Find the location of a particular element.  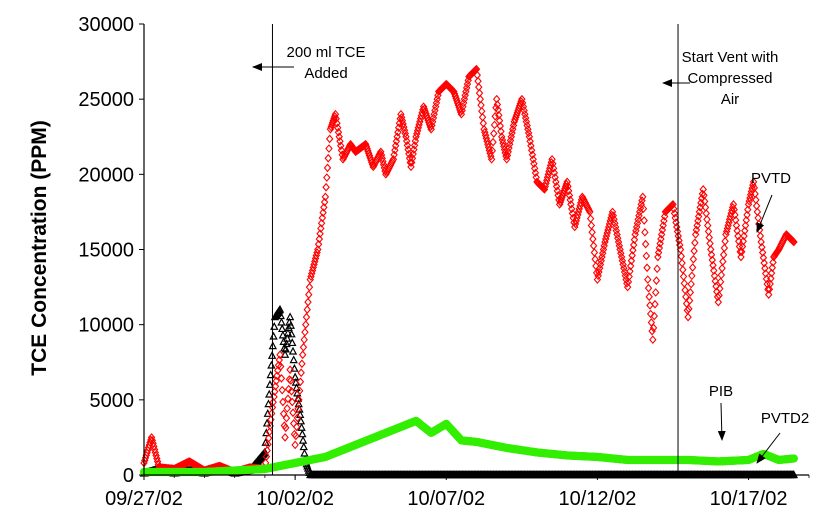

y-axis-label: TCE Concentration (PPM) is located at coordinates (39, 248).